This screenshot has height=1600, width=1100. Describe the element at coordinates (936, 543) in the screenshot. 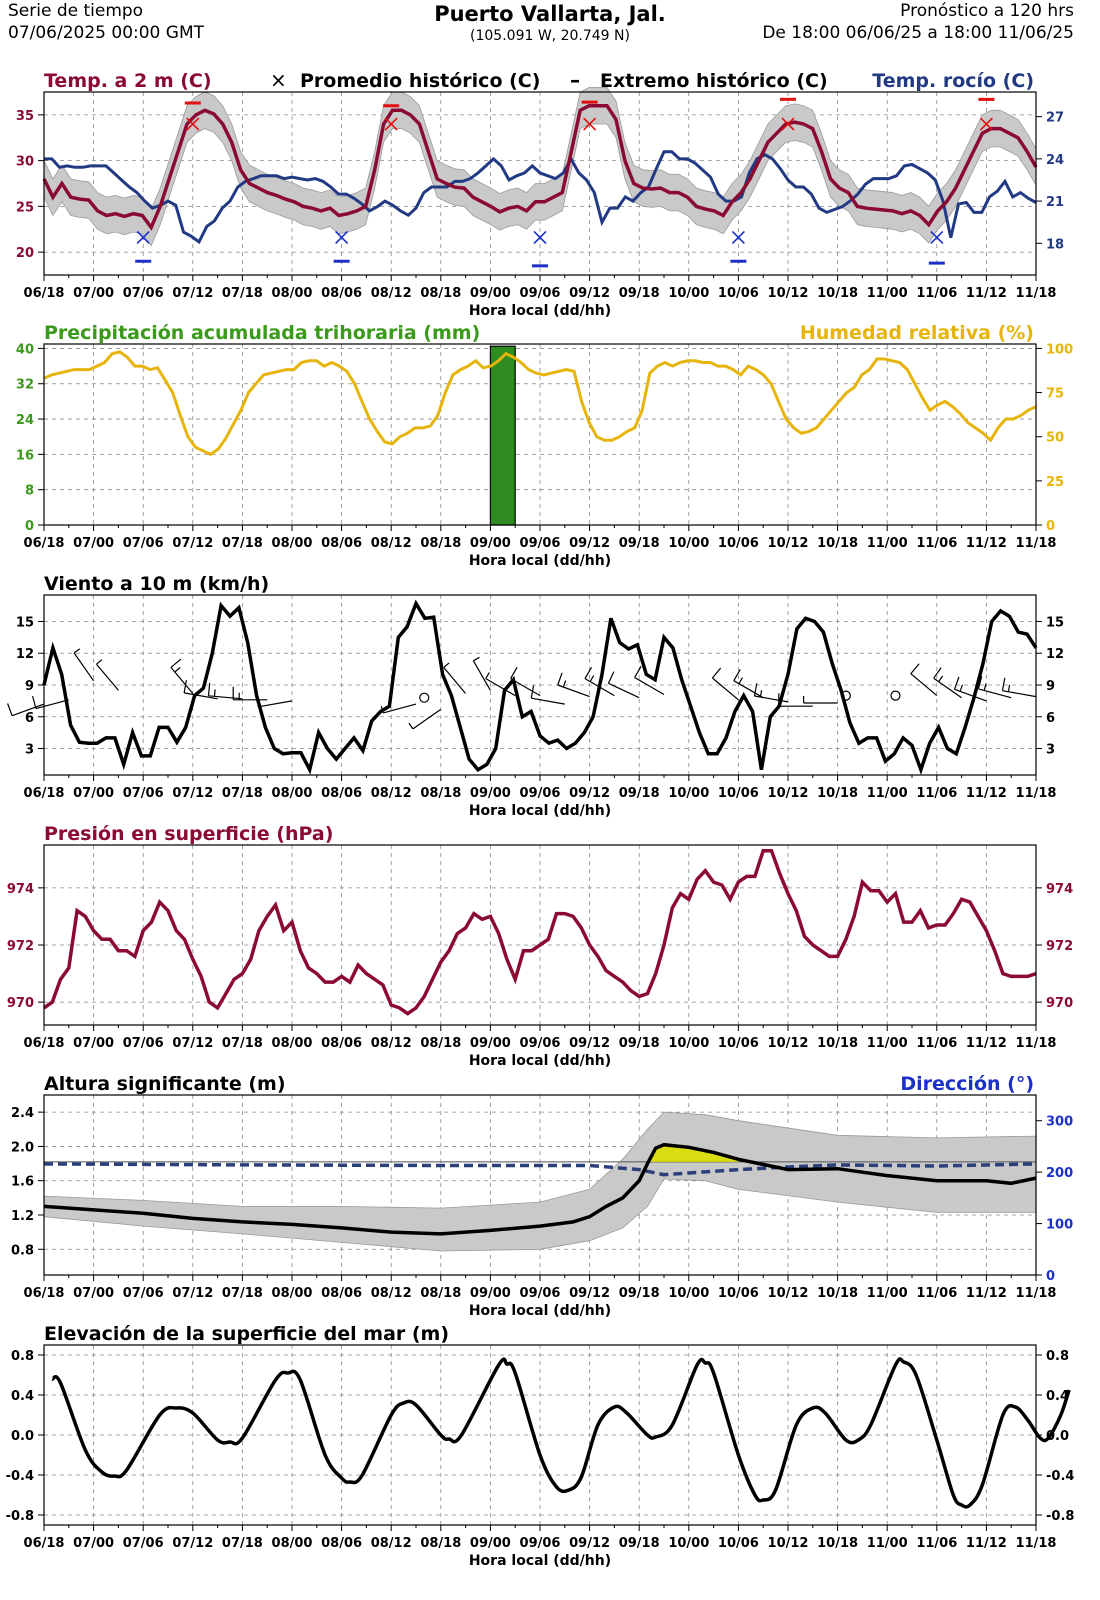

I see `precip-x-tick-label: 11/06` at that location.